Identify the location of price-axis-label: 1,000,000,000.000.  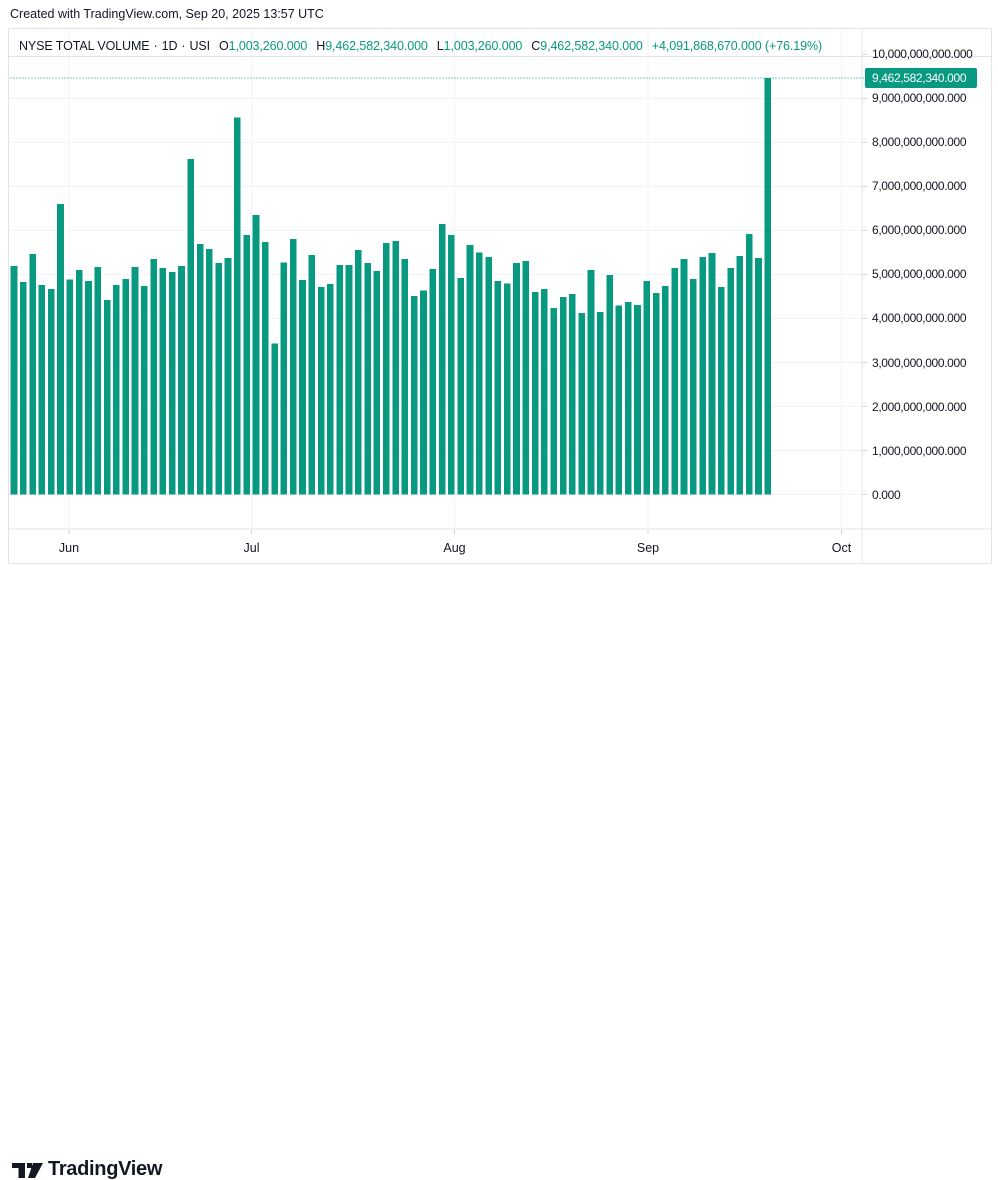
(919, 450).